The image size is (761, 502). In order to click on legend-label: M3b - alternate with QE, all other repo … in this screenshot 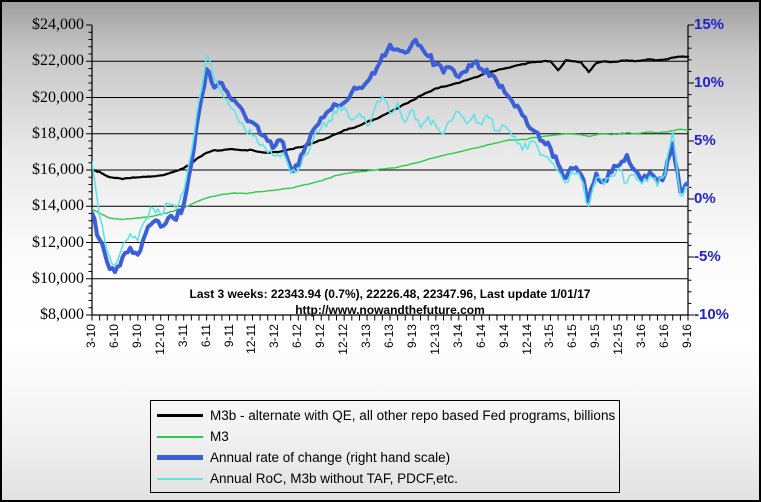, I will do `click(413, 415)`.